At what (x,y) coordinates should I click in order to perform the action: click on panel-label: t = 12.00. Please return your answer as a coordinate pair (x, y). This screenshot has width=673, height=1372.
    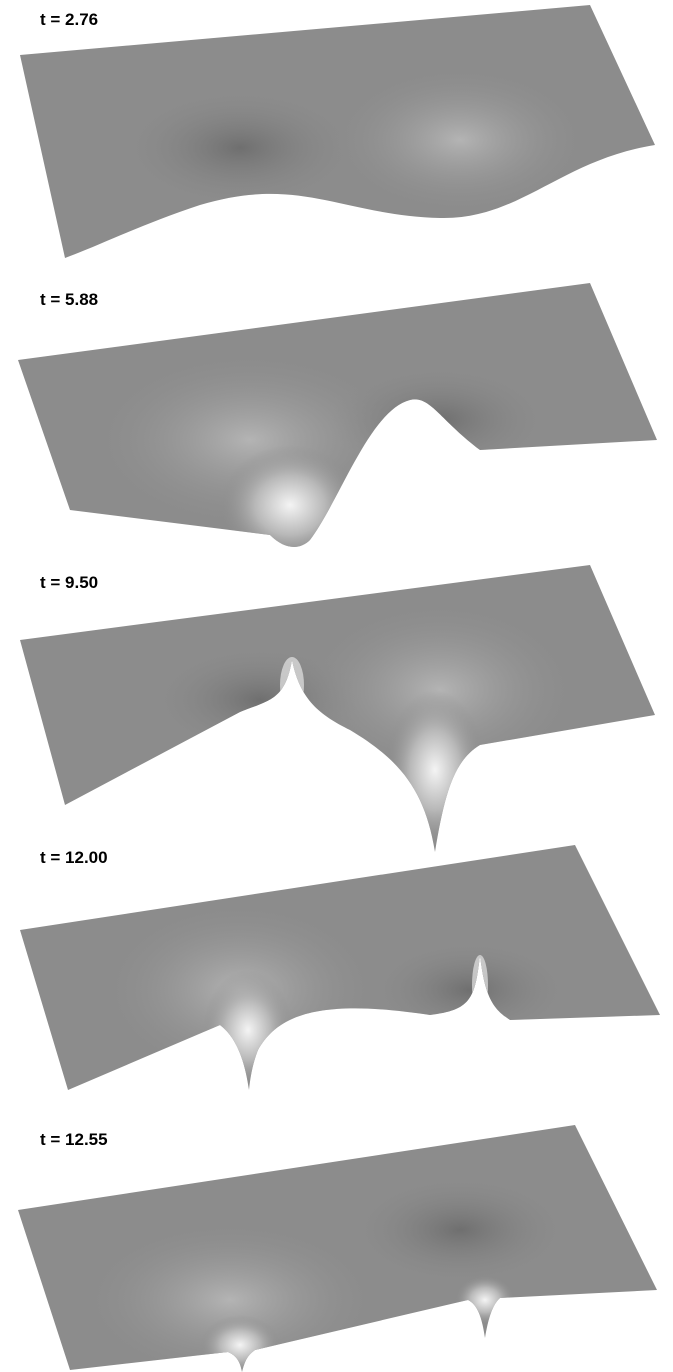
    Looking at the image, I should click on (74, 857).